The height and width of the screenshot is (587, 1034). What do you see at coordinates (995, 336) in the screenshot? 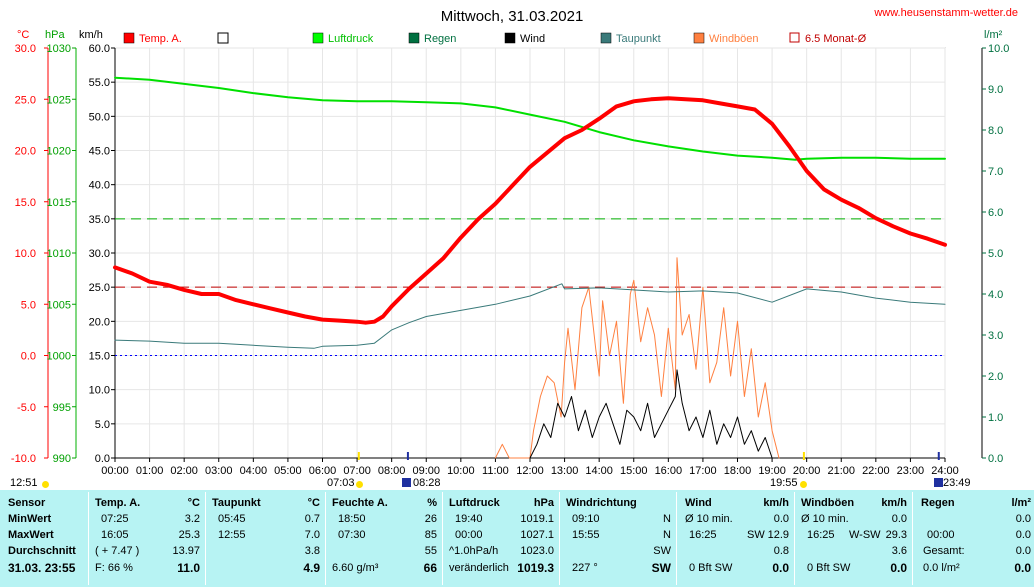
I see `rain-tick-label: 3.0` at bounding box center [995, 336].